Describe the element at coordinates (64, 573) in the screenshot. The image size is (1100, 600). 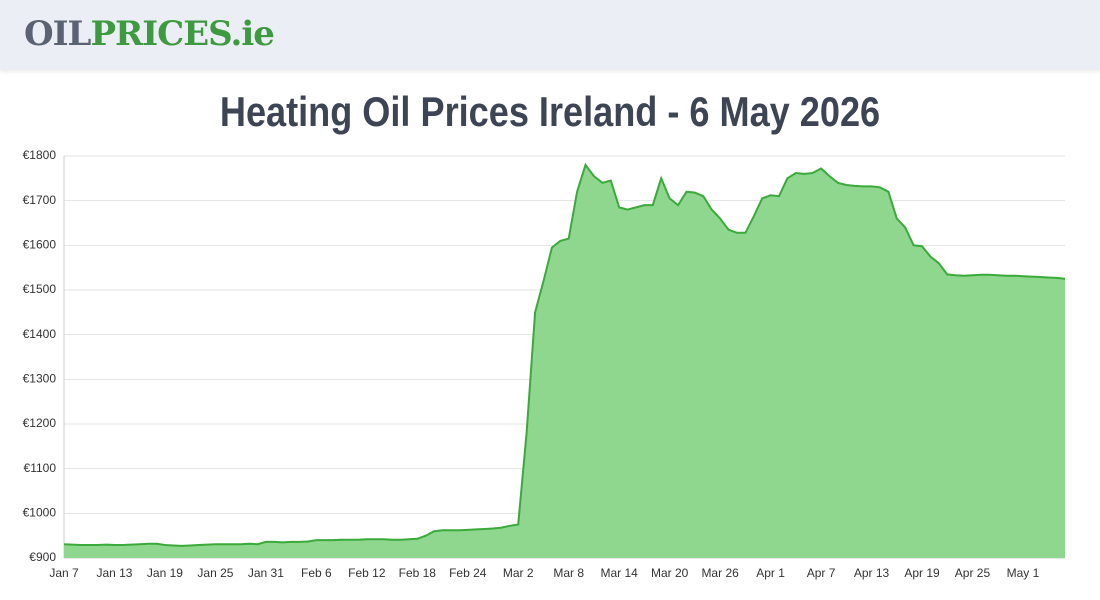
I see `x-tick-label: Jan 7` at that location.